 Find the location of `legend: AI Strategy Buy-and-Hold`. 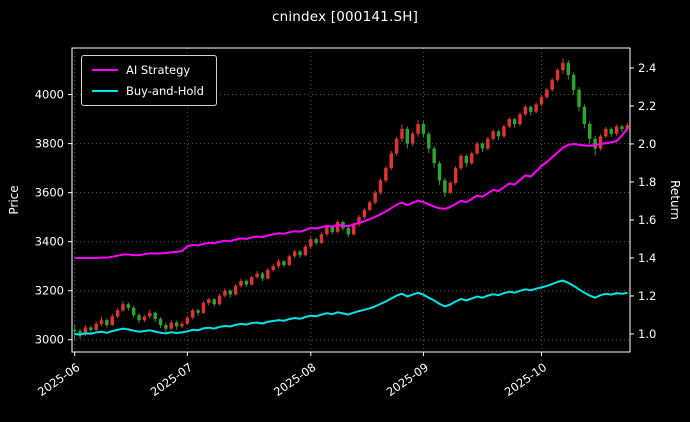

legend: AI Strategy Buy-and-Hold is located at coordinates (149, 80).